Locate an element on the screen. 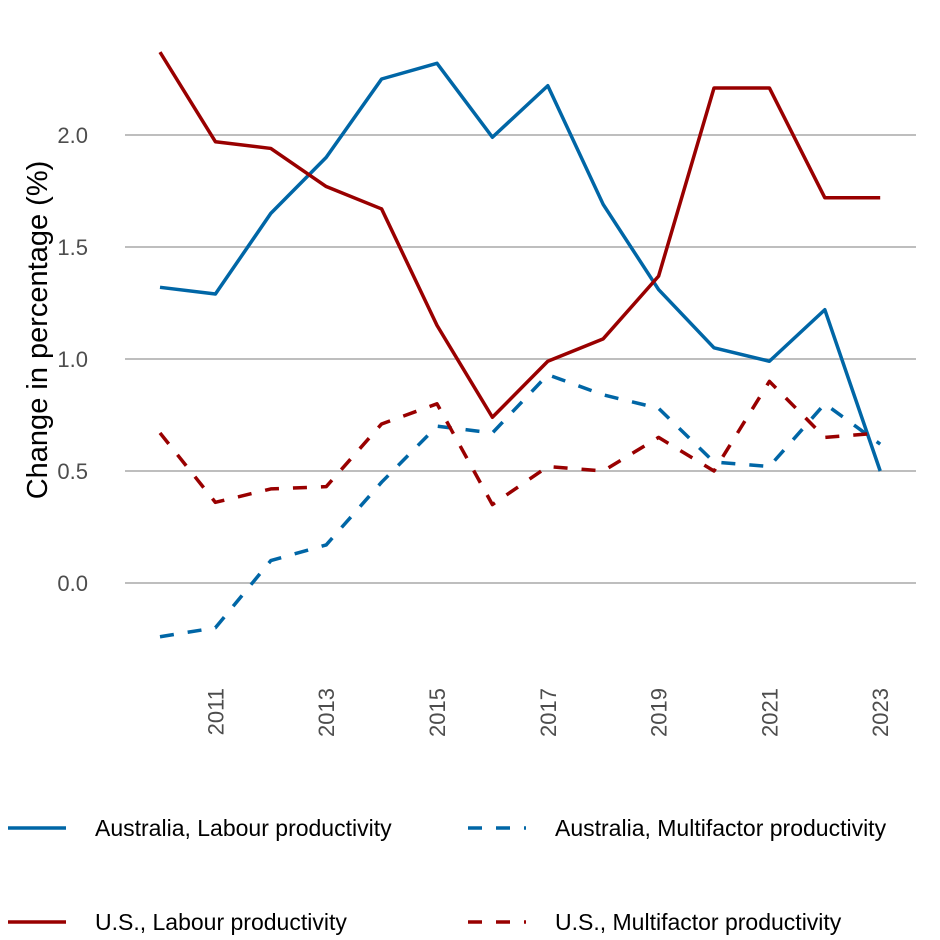 This screenshot has height=940, width=940. y-tick-label: 1.5 is located at coordinates (72, 247).